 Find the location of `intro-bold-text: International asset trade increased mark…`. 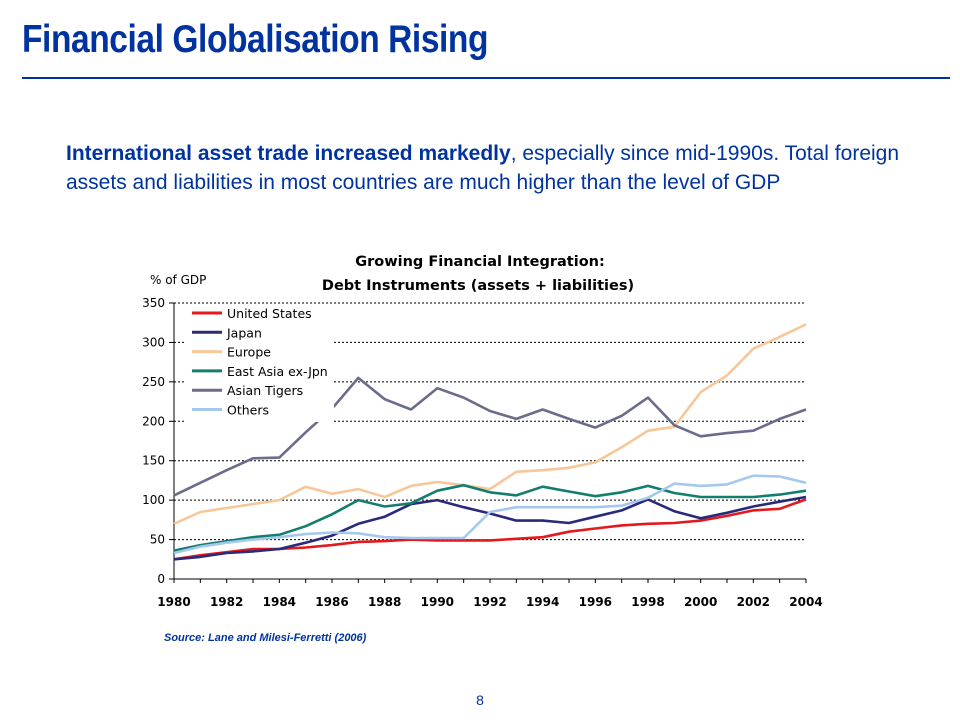

intro-bold-text: International asset trade increased mark… is located at coordinates (288, 153).